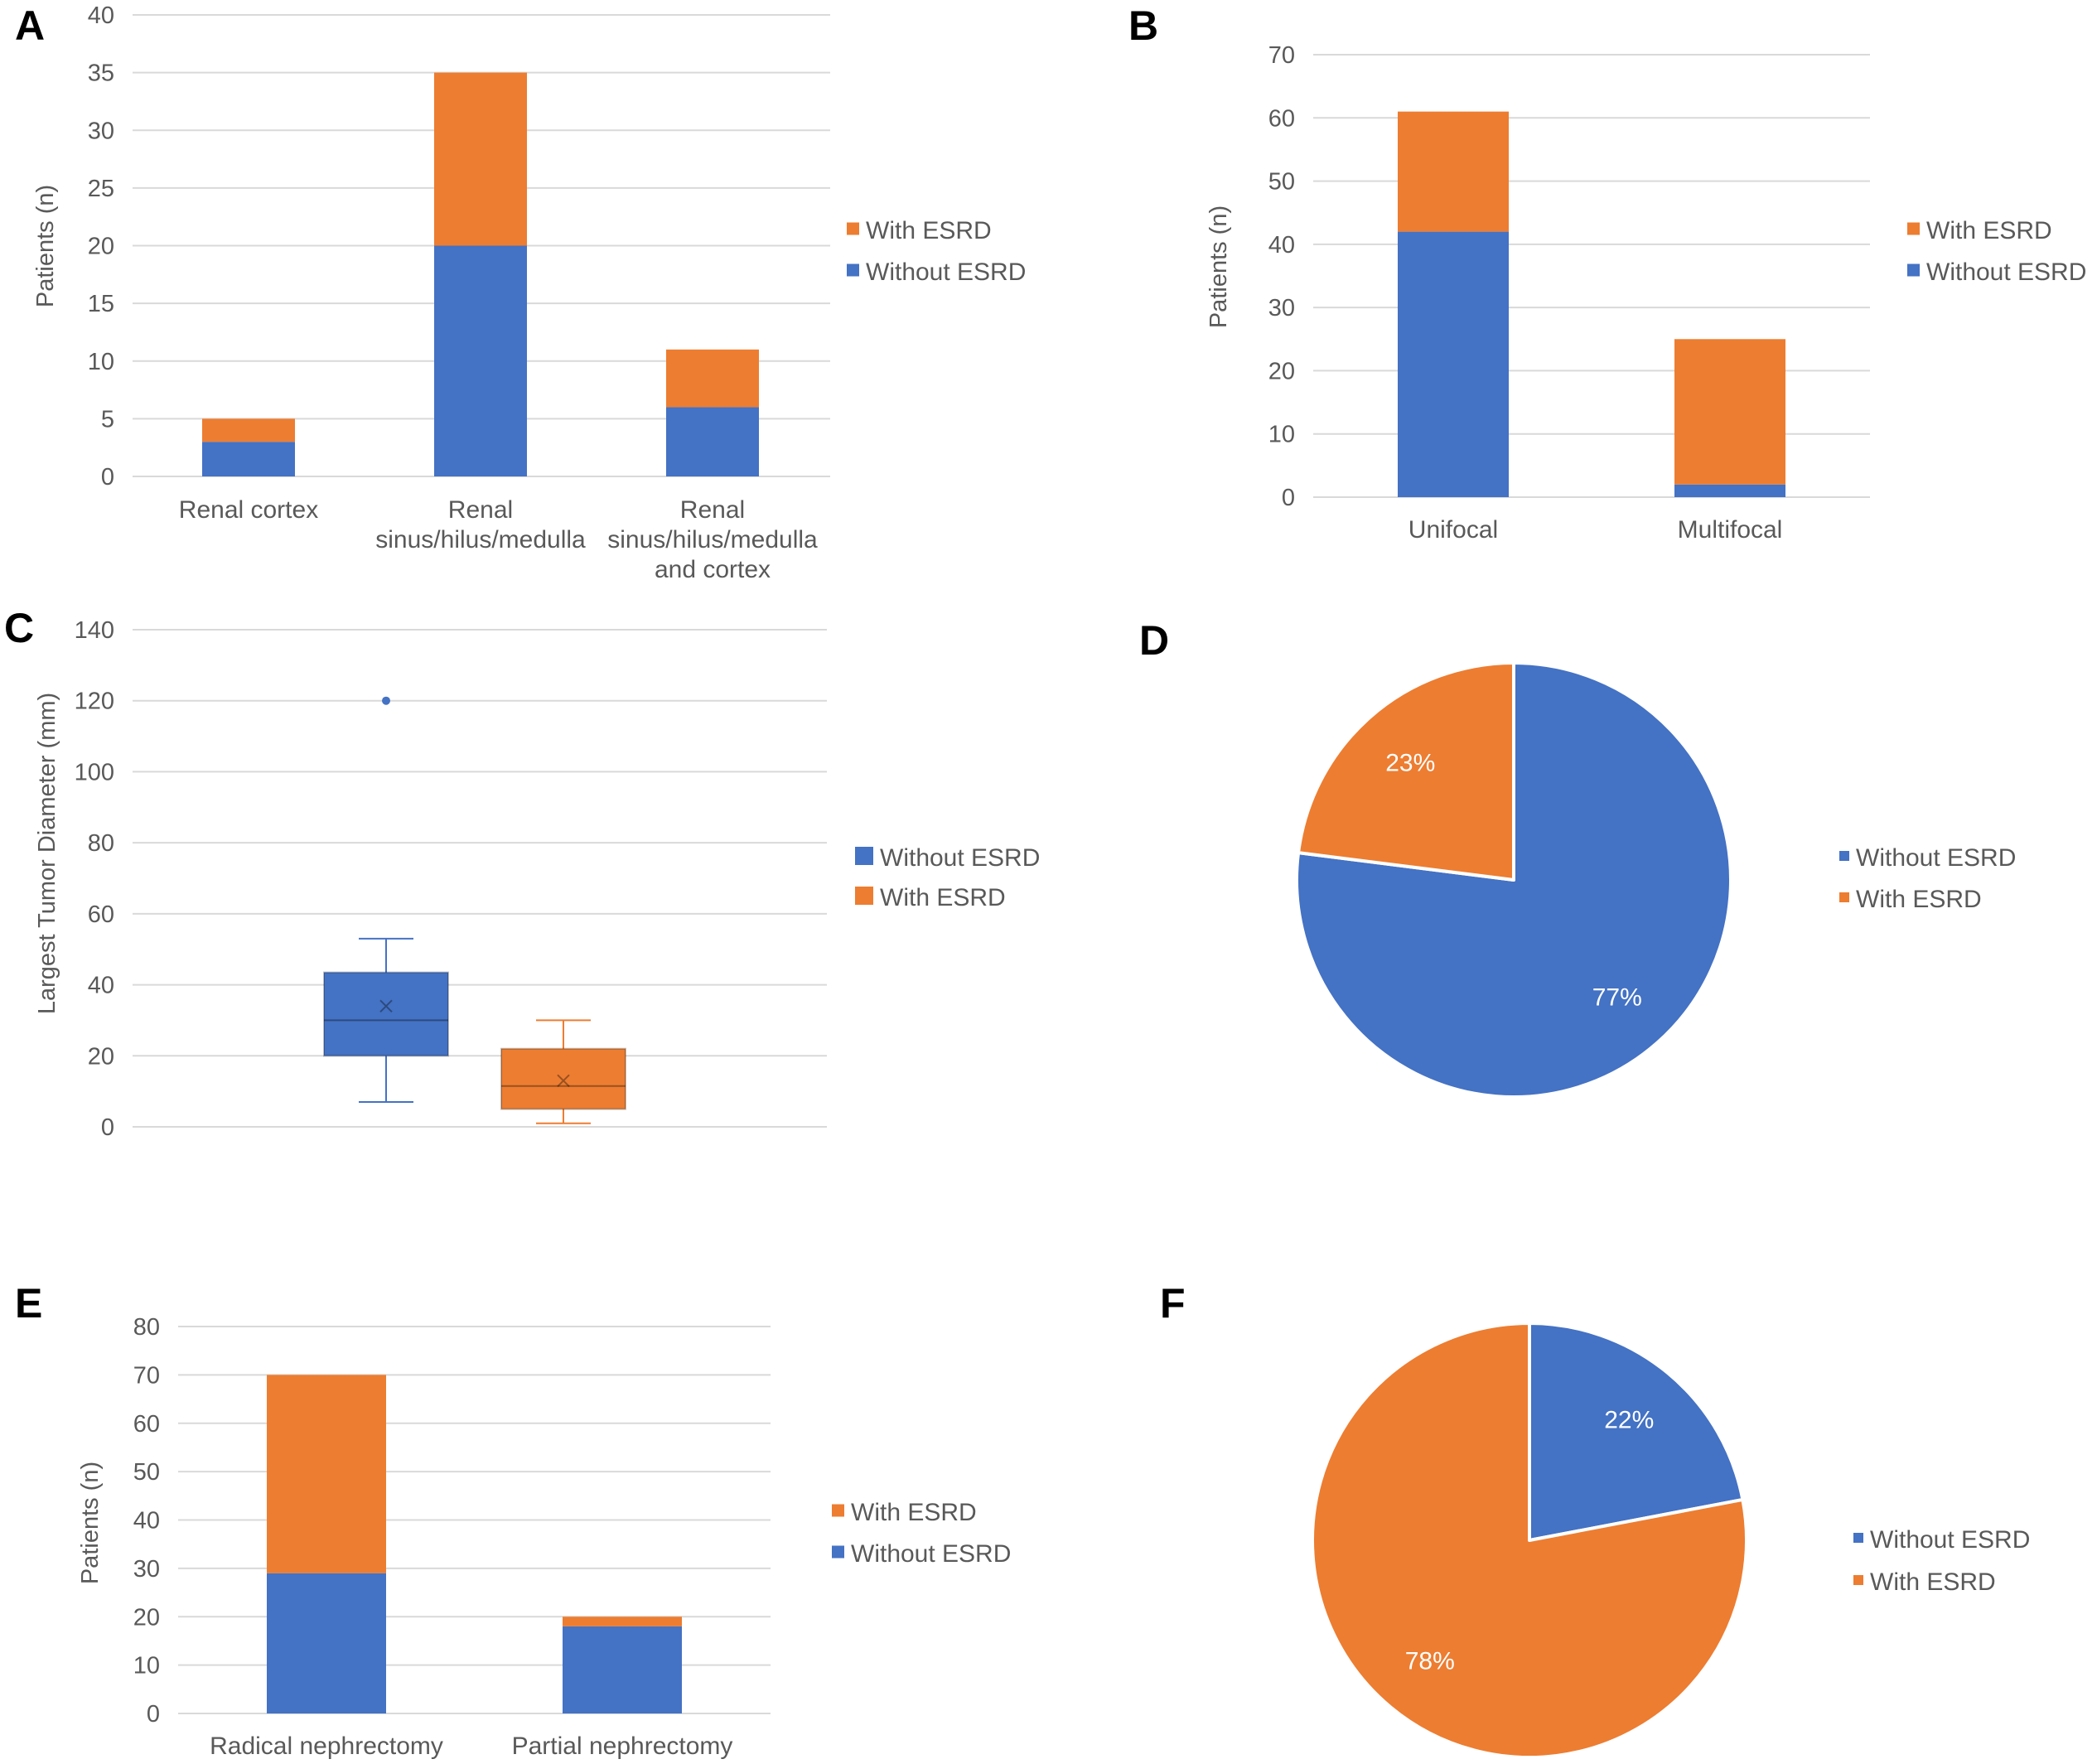  I want to click on x-category-label: Renal cortex, so click(248, 510).